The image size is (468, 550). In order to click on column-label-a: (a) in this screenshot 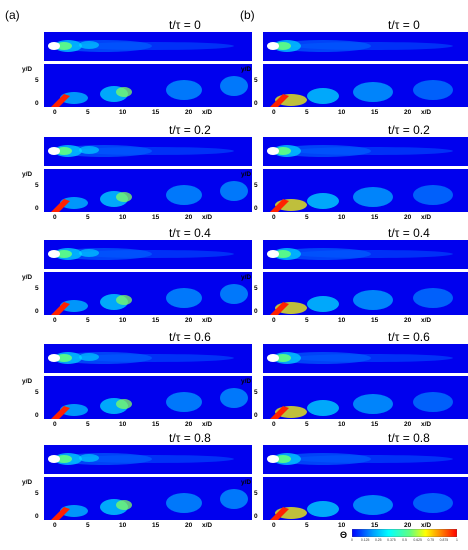, I will do `click(12, 15)`.